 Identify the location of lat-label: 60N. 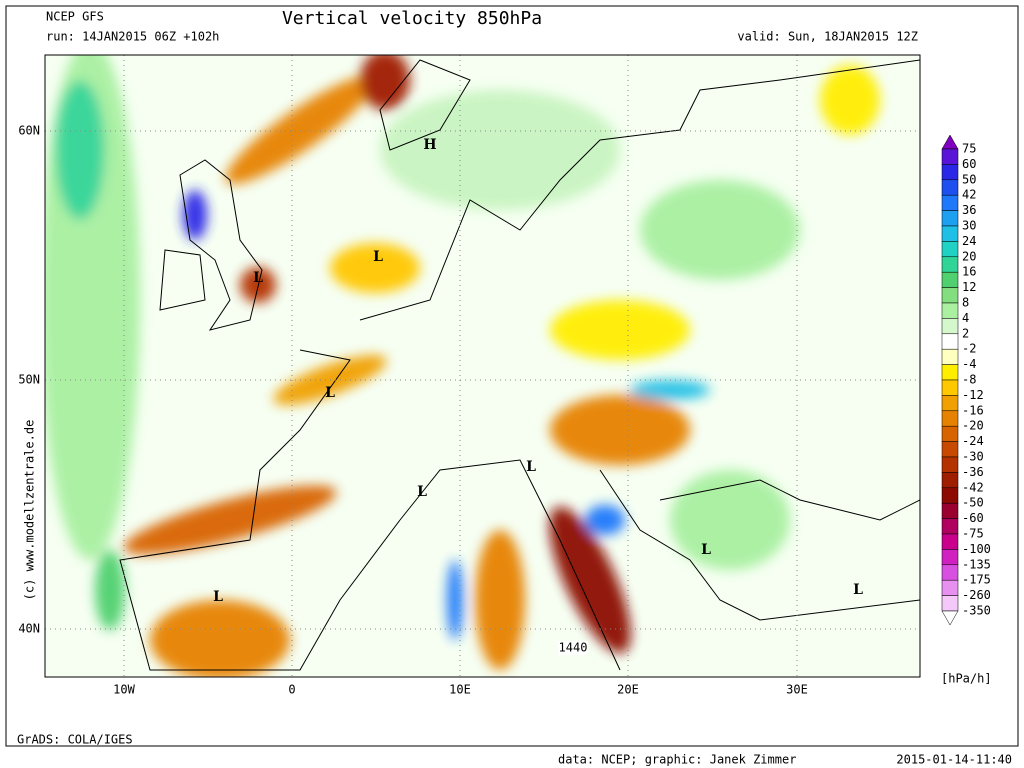
(29, 131).